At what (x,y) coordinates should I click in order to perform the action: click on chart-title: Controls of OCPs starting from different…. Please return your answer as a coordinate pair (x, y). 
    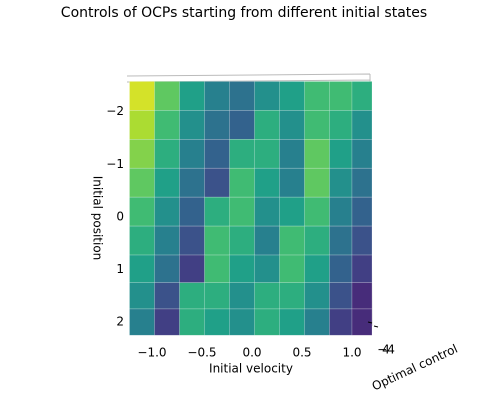
    Looking at the image, I should click on (244, 13).